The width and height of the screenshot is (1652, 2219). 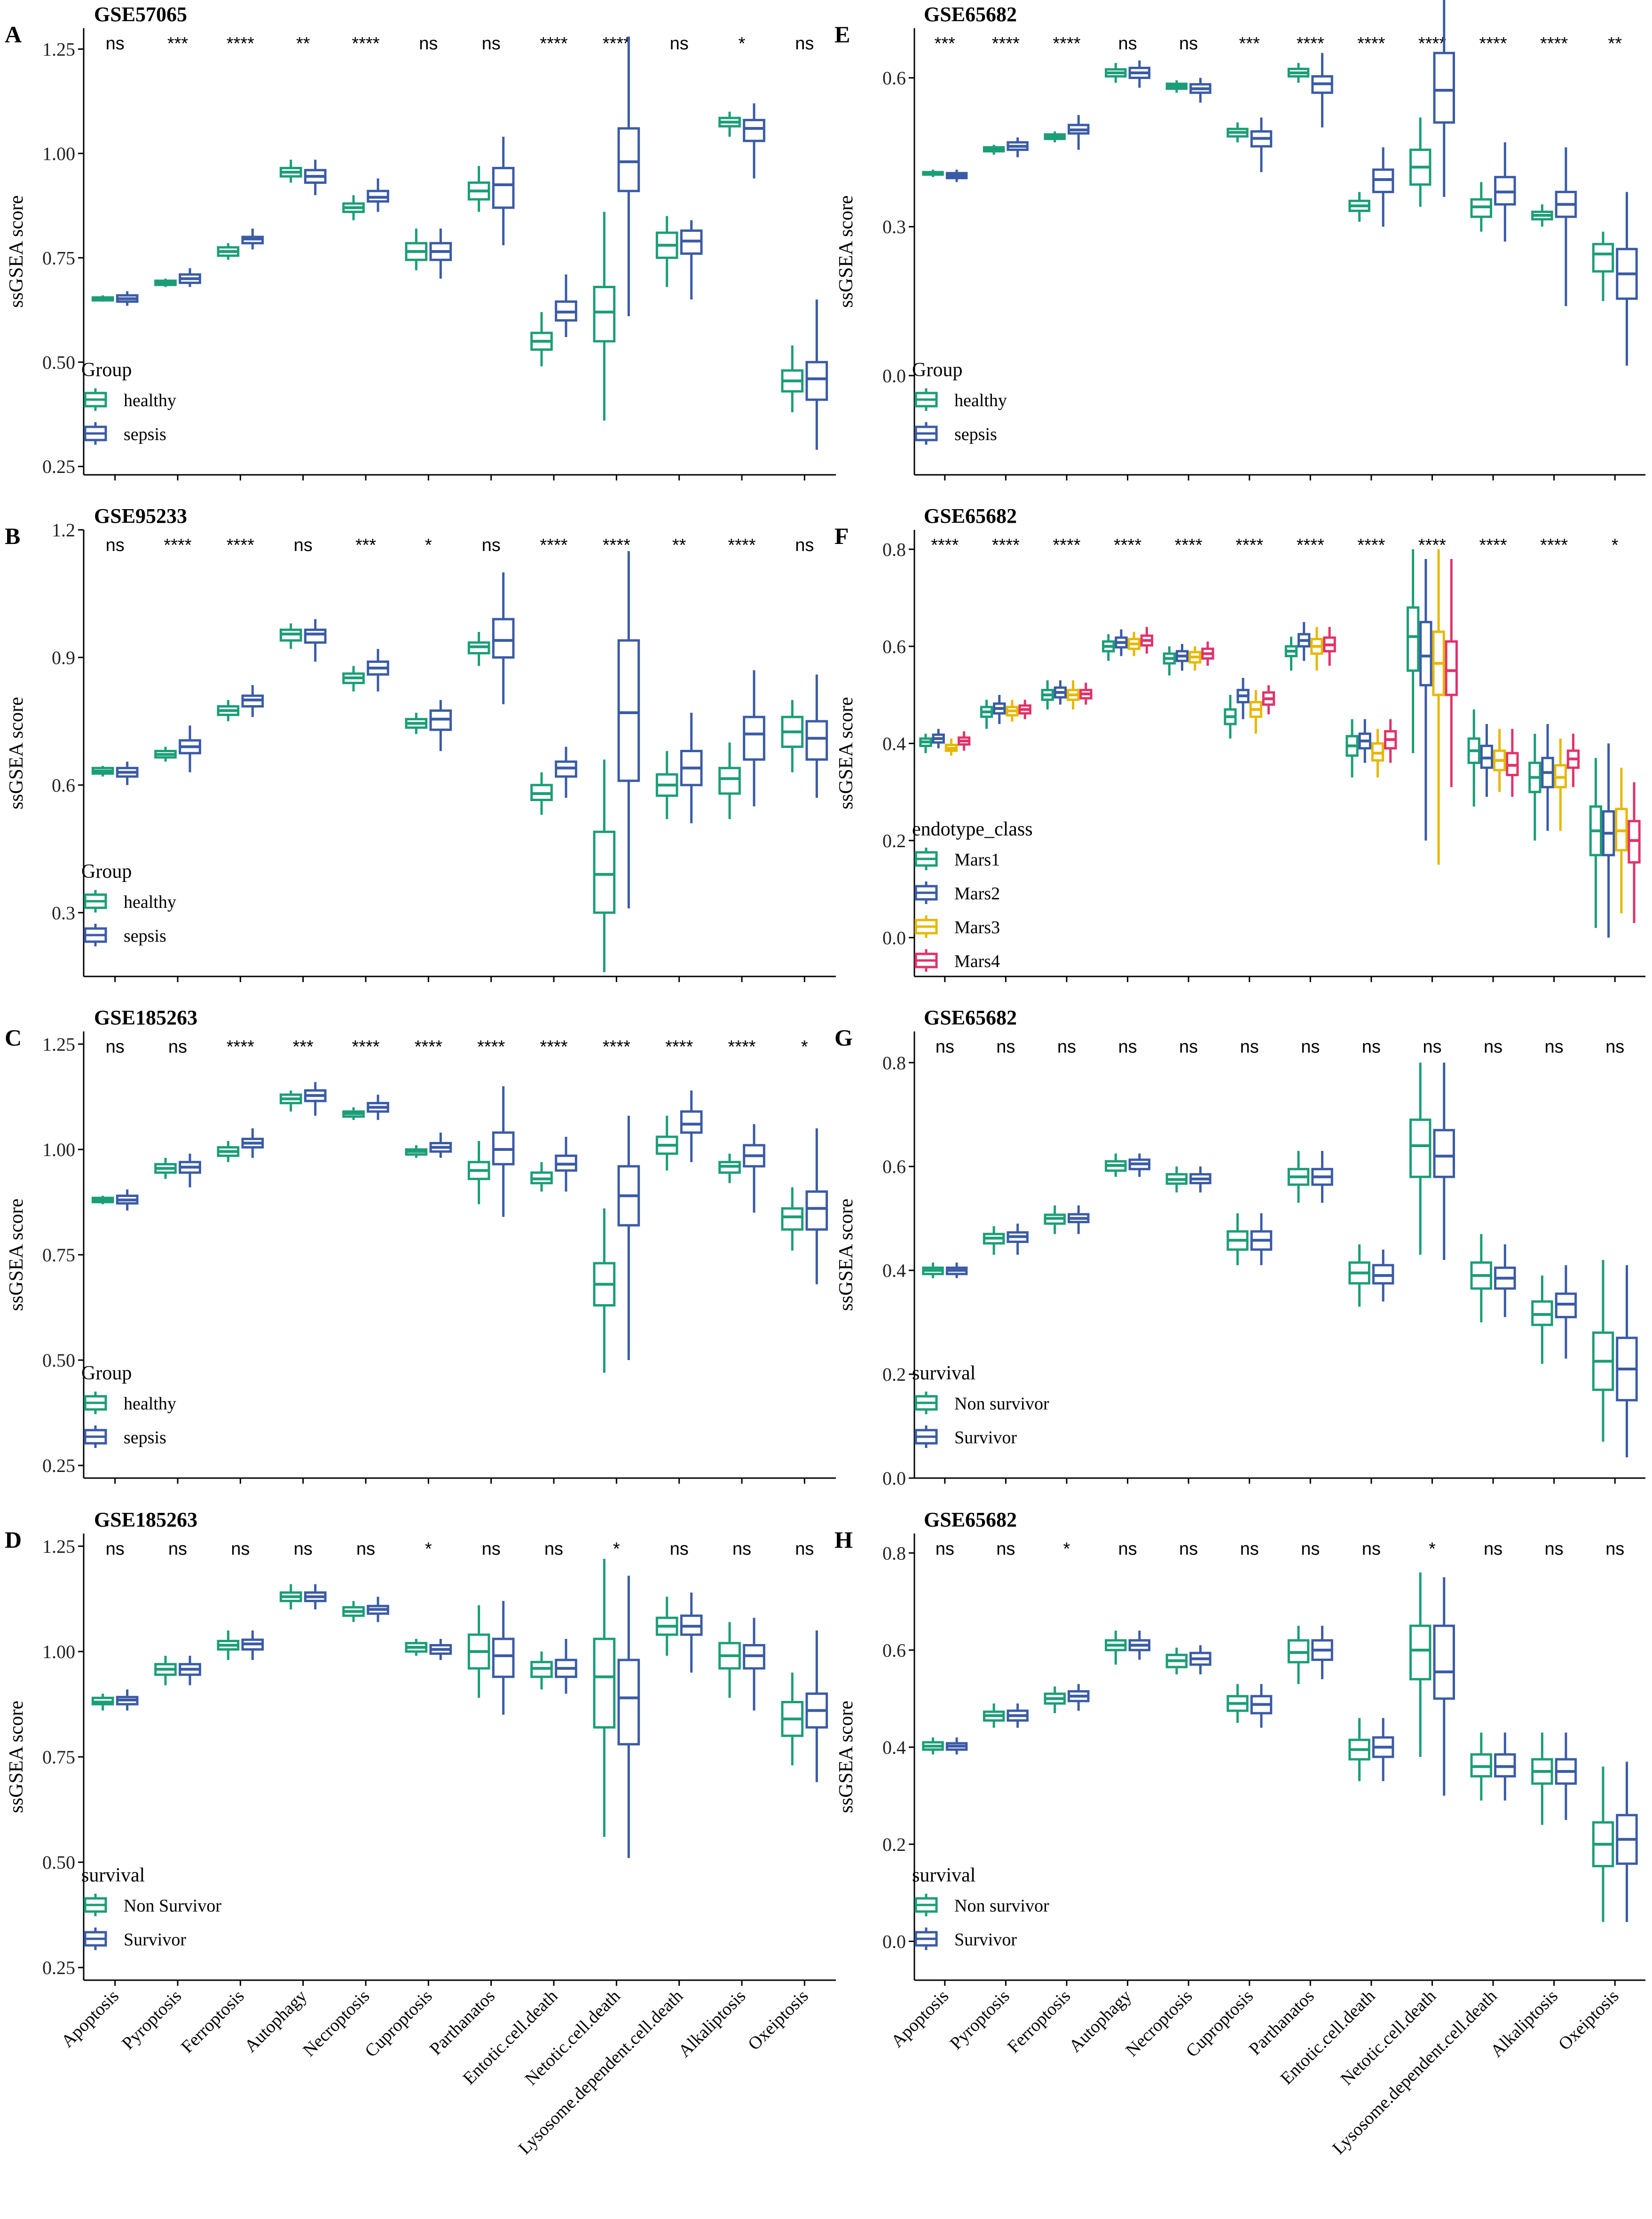 What do you see at coordinates (841, 536) in the screenshot?
I see `panel-letter: F` at bounding box center [841, 536].